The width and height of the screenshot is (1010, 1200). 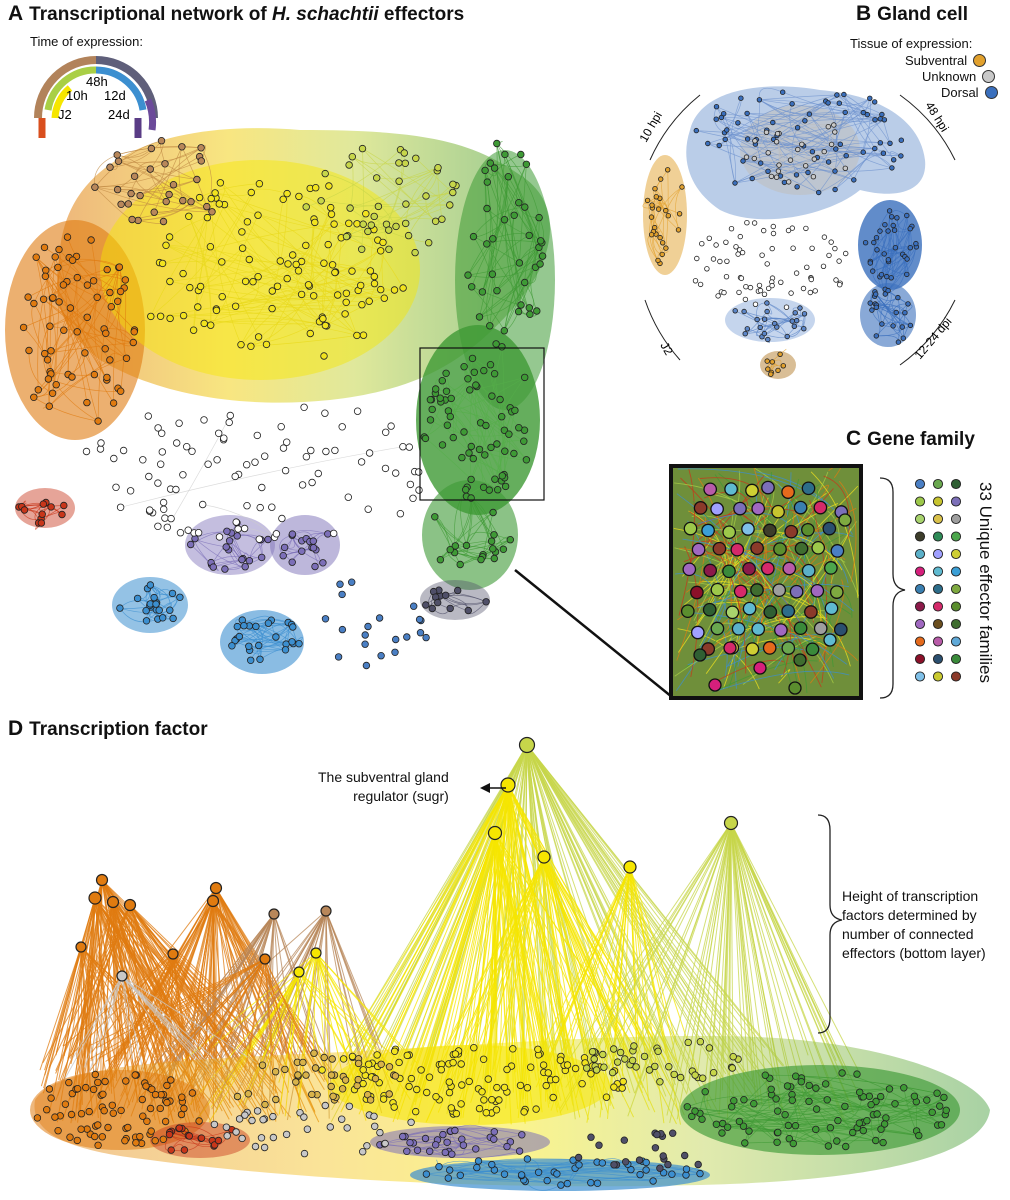 What do you see at coordinates (611, 1177) in the screenshot?
I see `effector-edge` at bounding box center [611, 1177].